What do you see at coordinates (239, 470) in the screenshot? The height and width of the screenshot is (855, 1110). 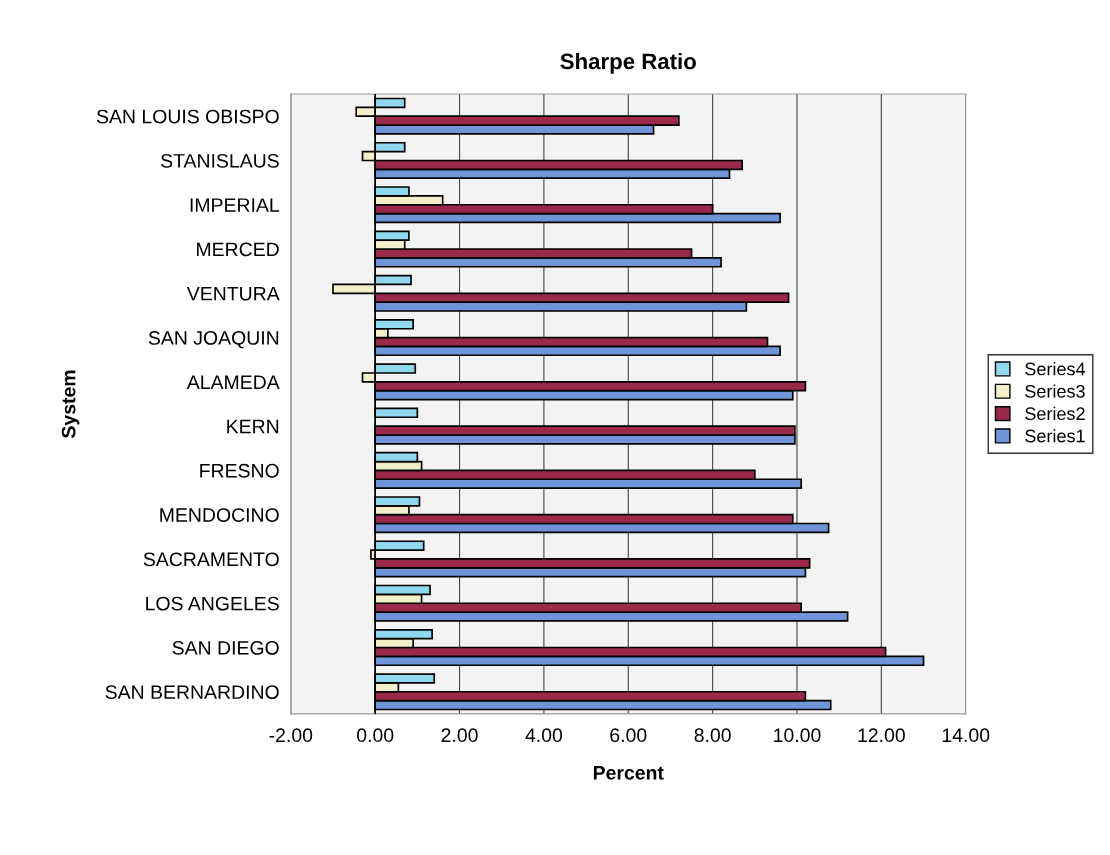 I see `y-tick-label: FRESNO` at bounding box center [239, 470].